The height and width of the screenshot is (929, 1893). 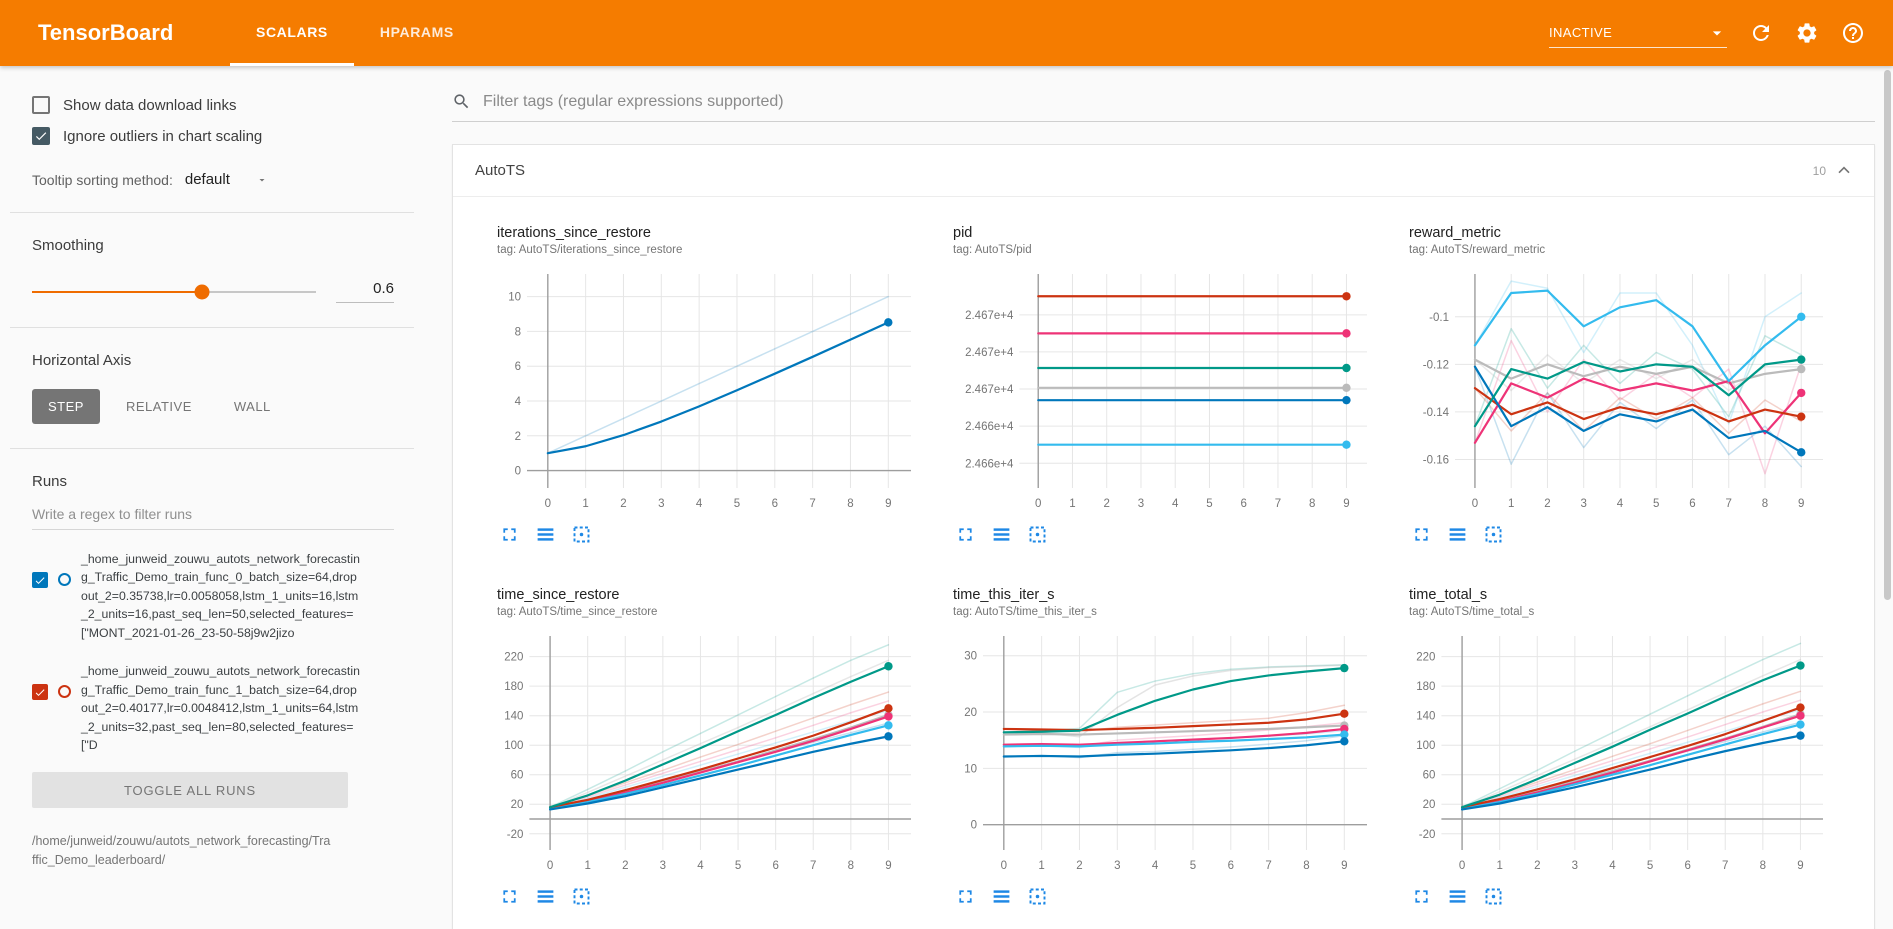 I want to click on chart-plot: 0 1 2 3 4 5 6 7 8 9 0 10 20 30, so click(x=1165, y=752).